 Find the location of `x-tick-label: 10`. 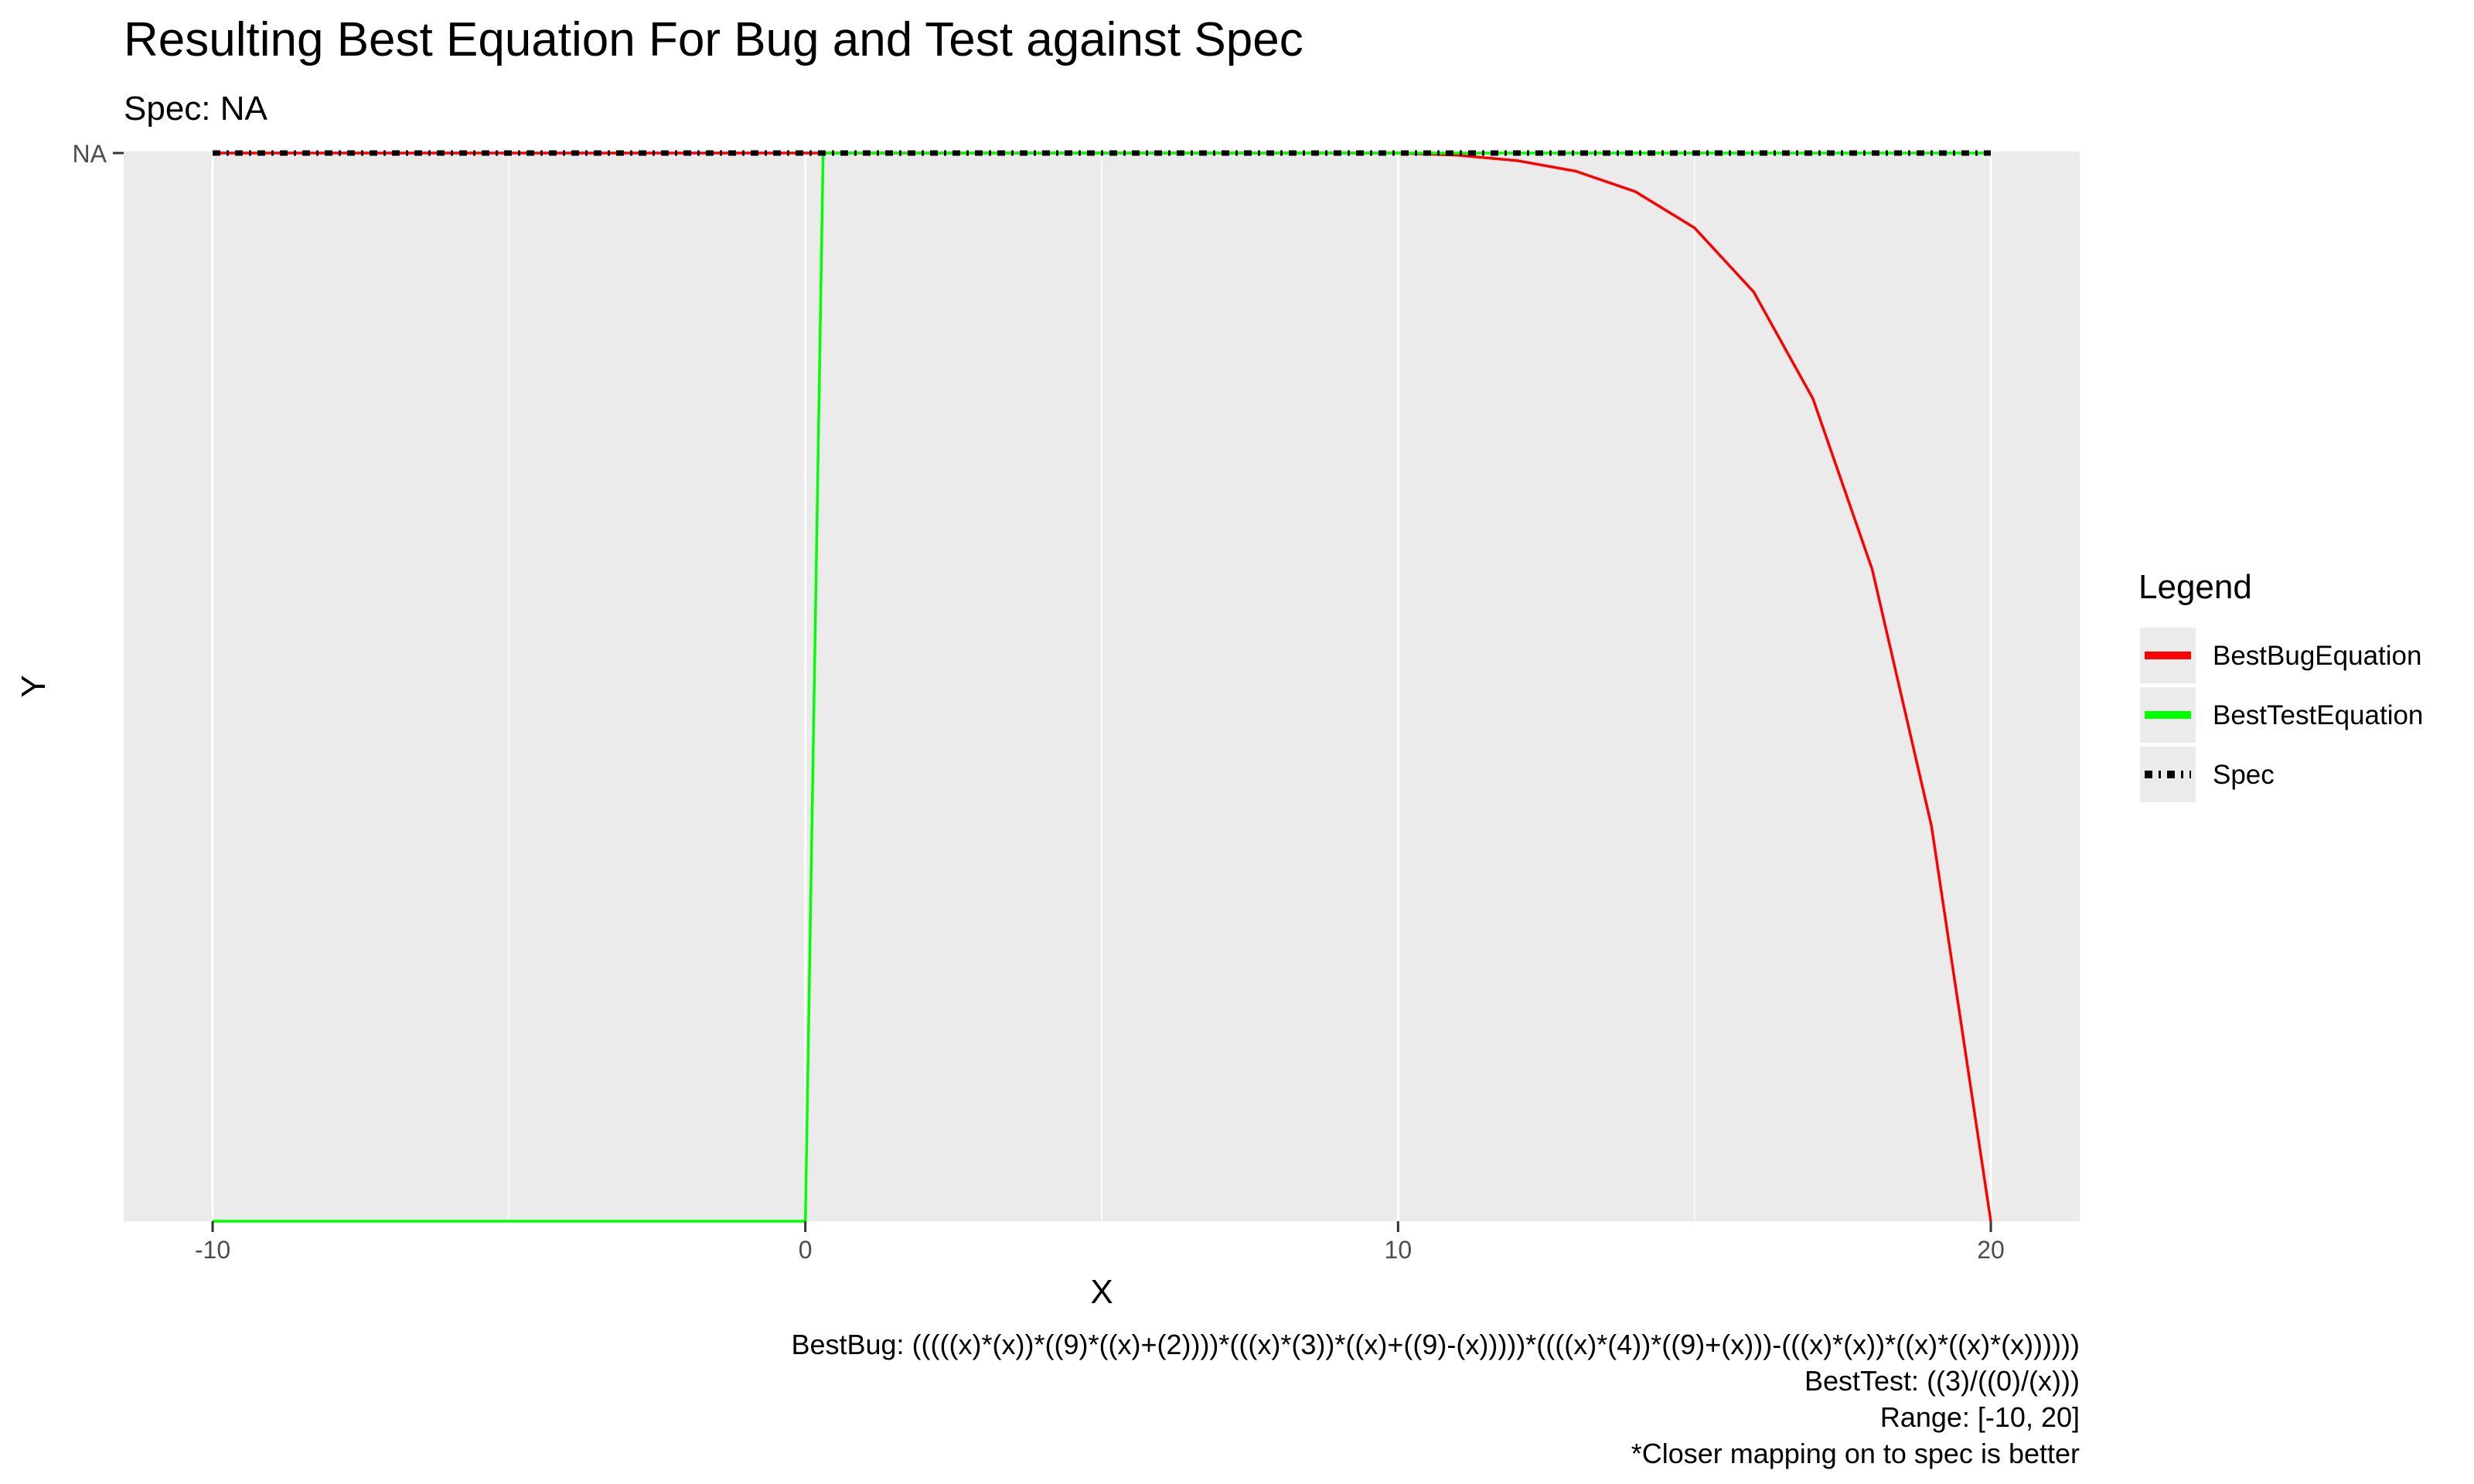

x-tick-label: 10 is located at coordinates (1398, 1250).